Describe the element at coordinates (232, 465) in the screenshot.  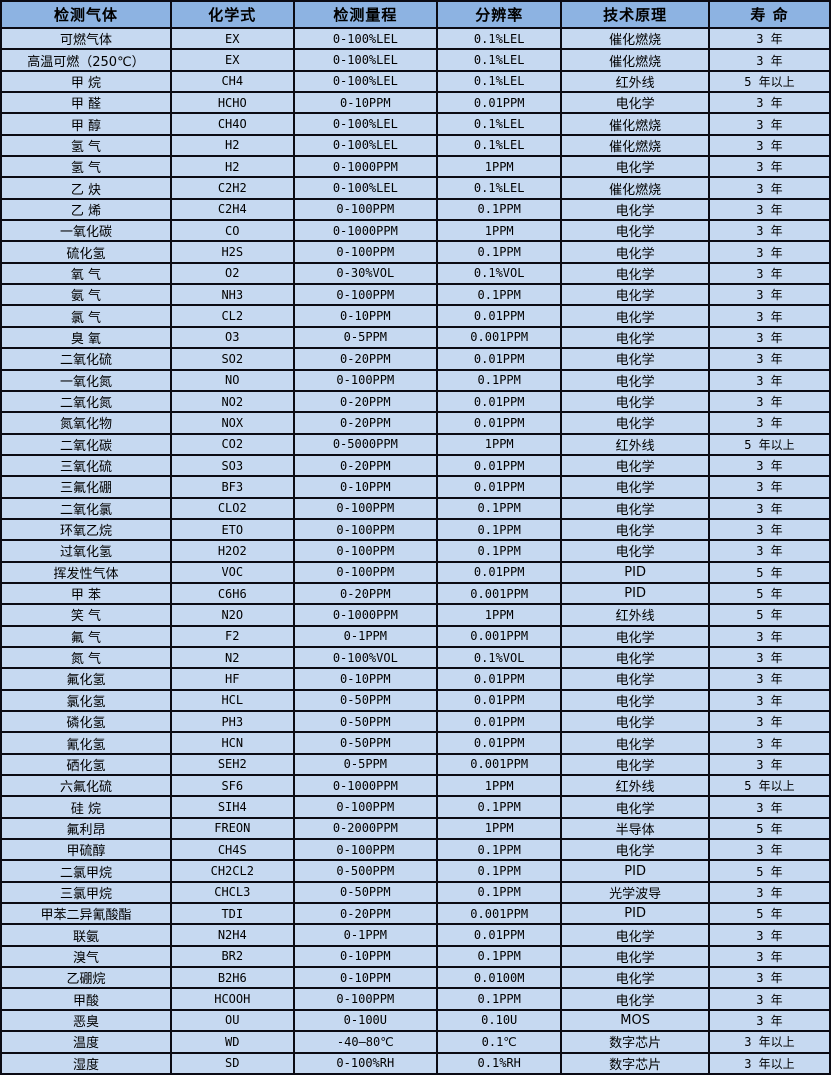
I see `table-cell: SO3` at that location.